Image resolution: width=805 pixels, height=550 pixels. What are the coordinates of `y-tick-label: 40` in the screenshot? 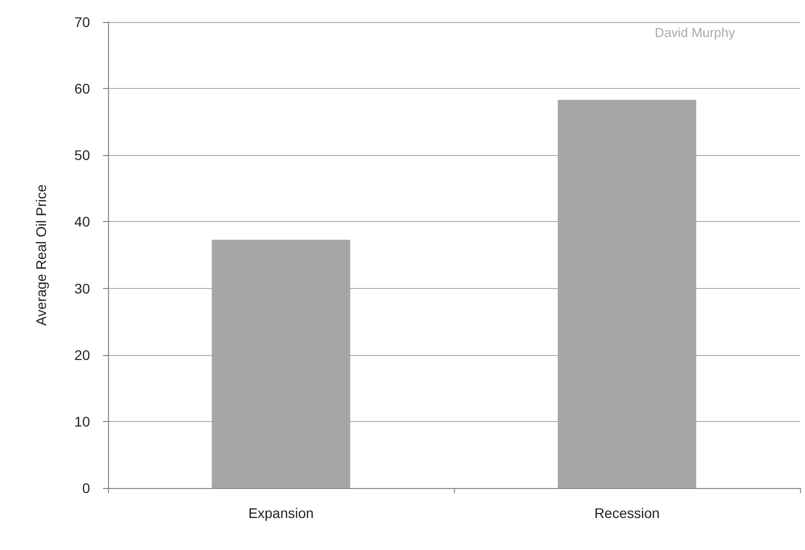 It's located at (82, 222).